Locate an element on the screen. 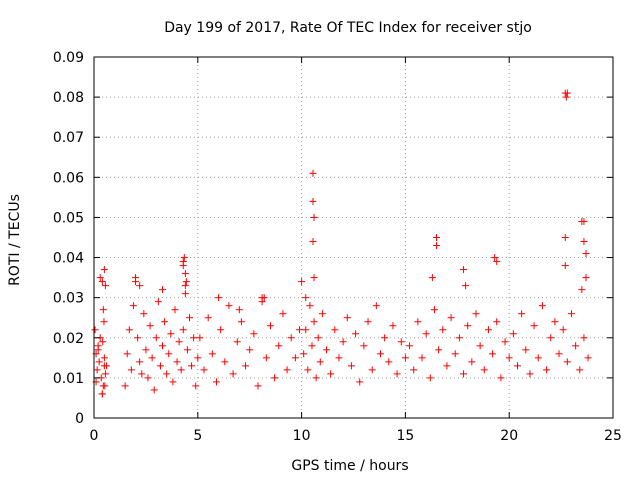 The width and height of the screenshot is (640, 480). x-tick-label: 5 is located at coordinates (197, 436).